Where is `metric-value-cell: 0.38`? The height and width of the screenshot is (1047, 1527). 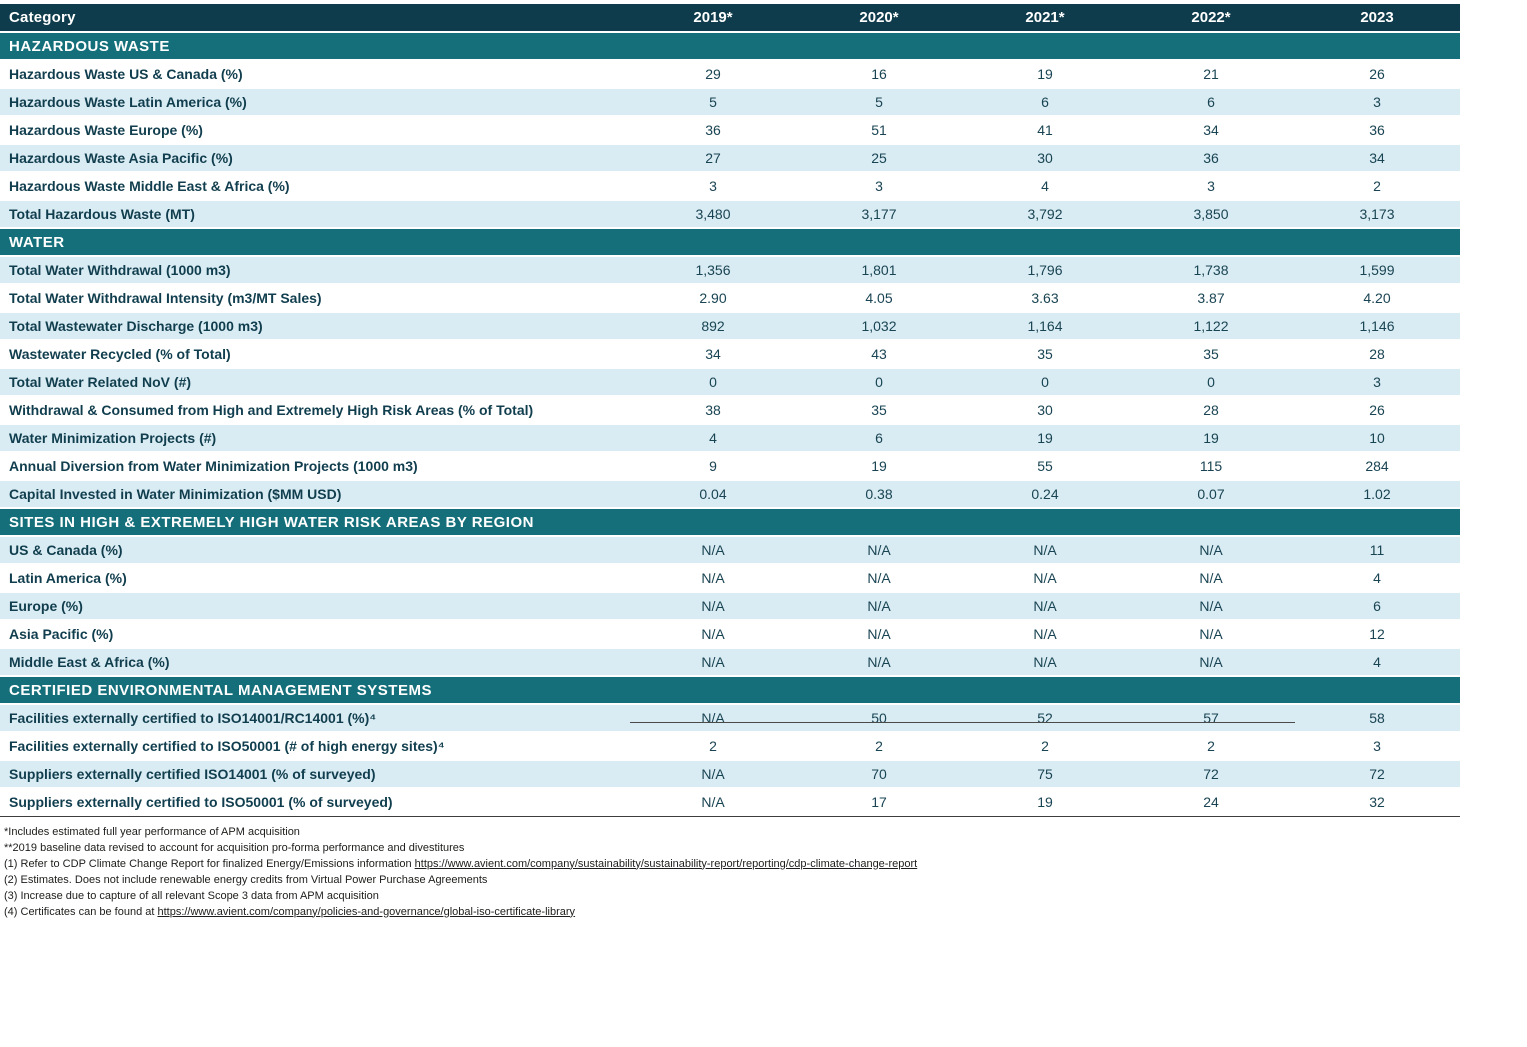 metric-value-cell: 0.38 is located at coordinates (879, 494).